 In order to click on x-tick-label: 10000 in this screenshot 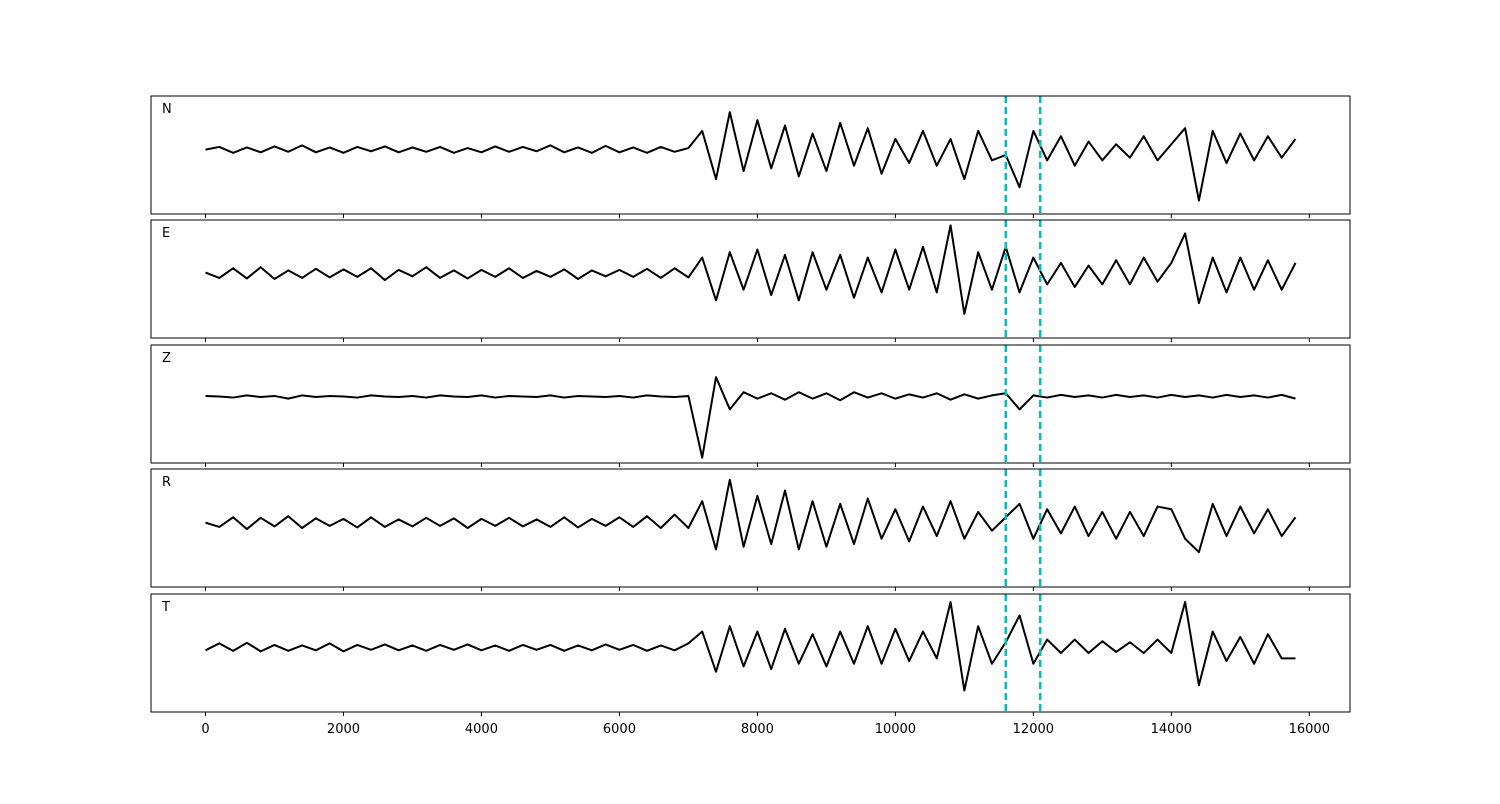, I will do `click(895, 729)`.